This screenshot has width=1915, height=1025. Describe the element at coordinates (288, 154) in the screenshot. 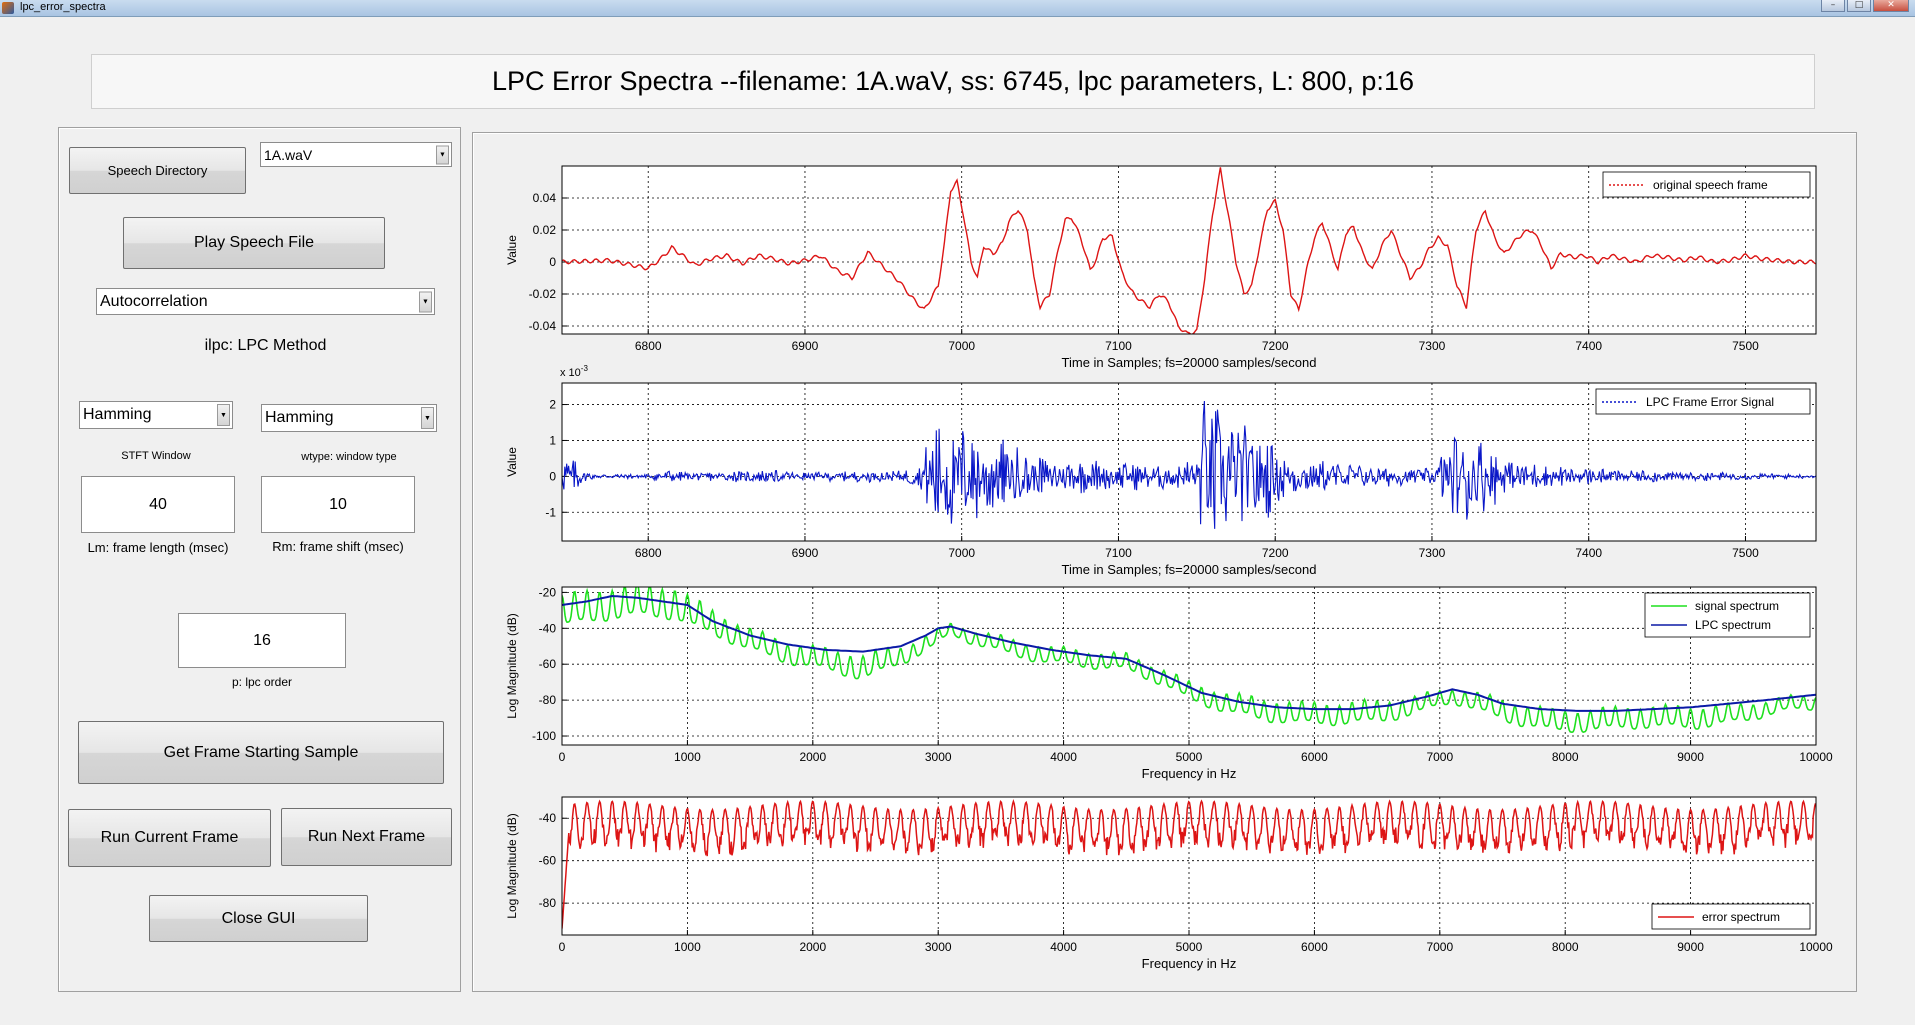

I see `file-select-value: 1A.waV` at that location.